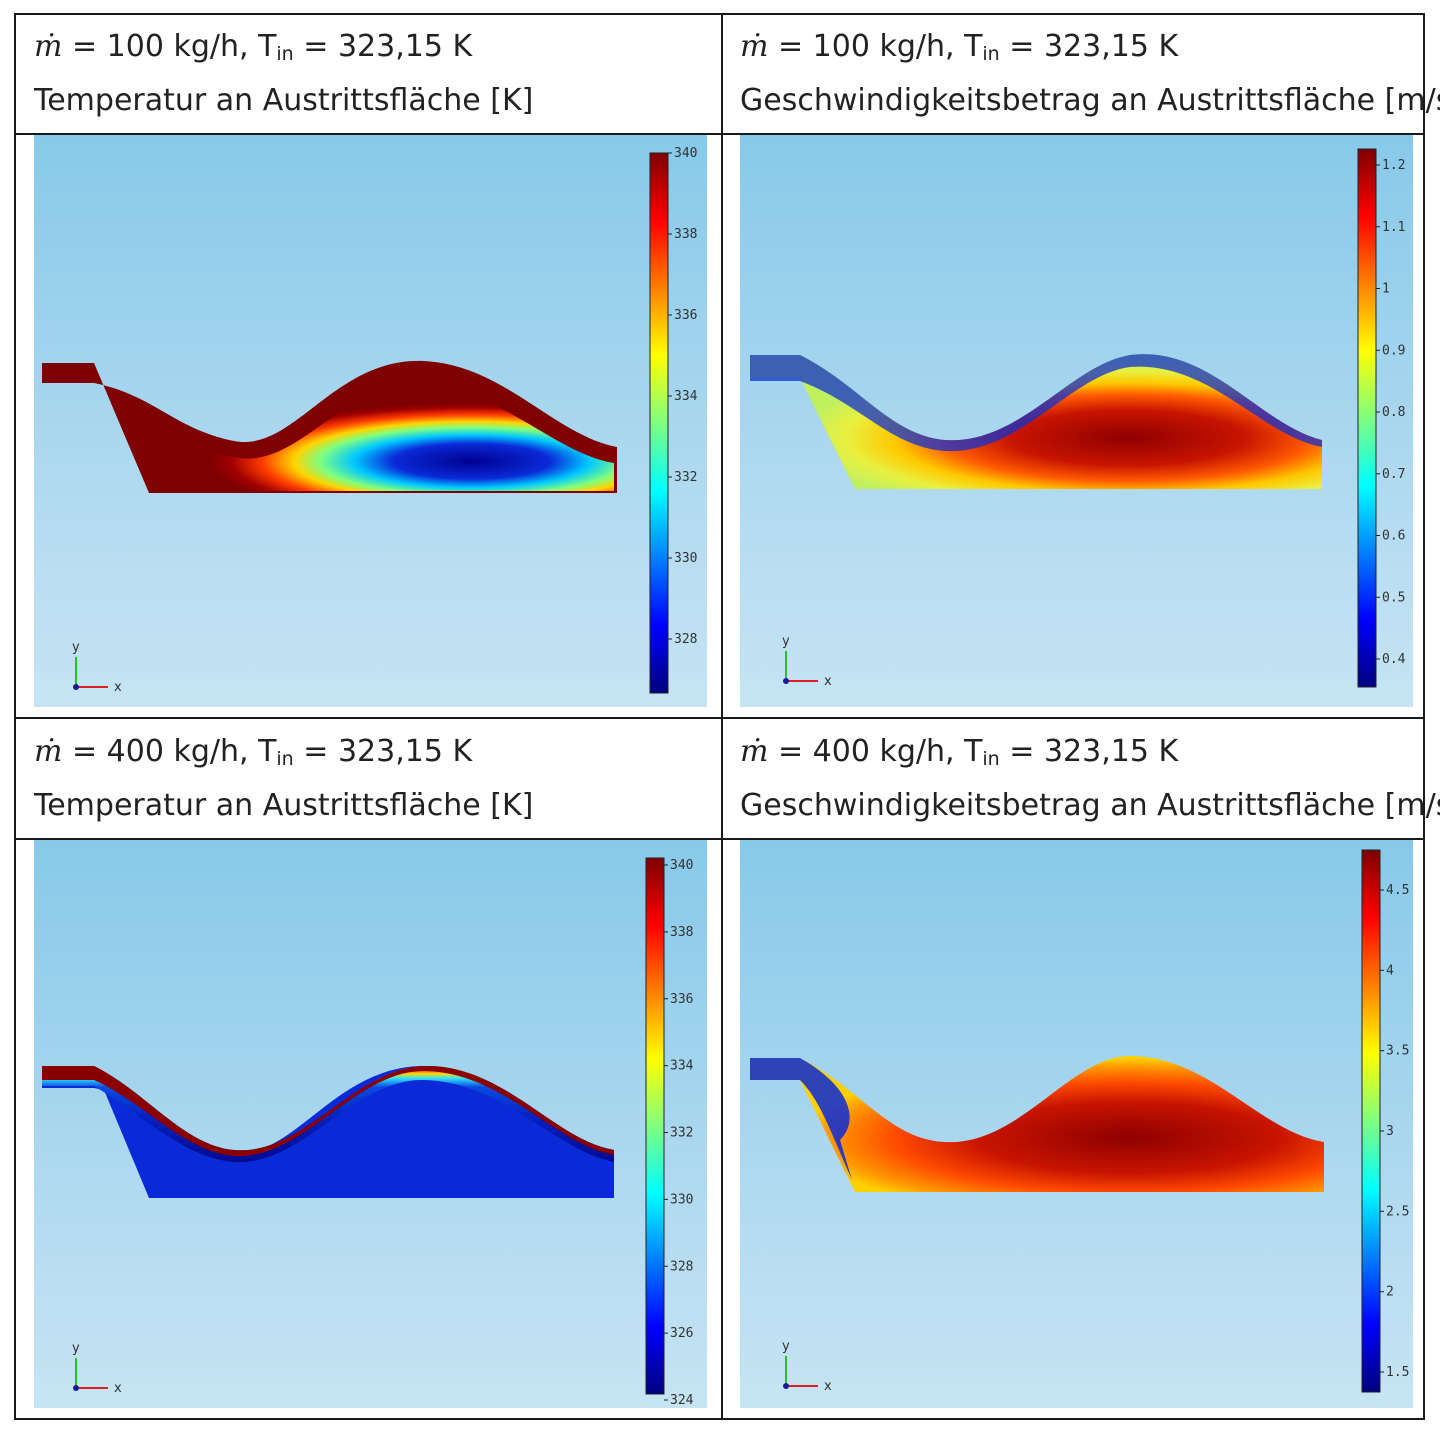 Image resolution: width=1440 pixels, height=1440 pixels. I want to click on colorbar-tick-label: 0.4, so click(1394, 659).